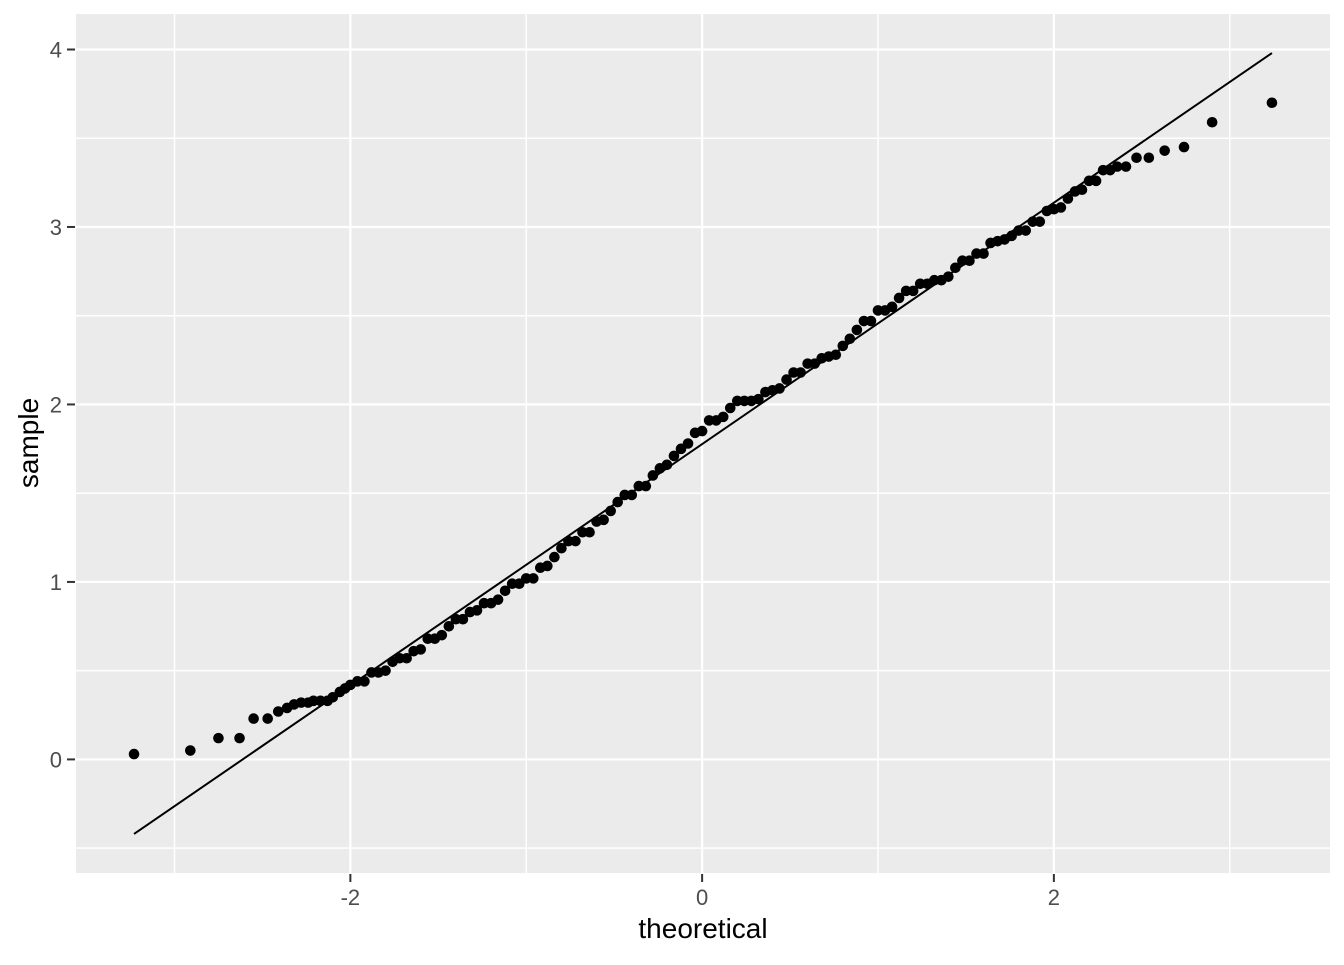  What do you see at coordinates (56, 49) in the screenshot?
I see `y-tick-label: 4` at bounding box center [56, 49].